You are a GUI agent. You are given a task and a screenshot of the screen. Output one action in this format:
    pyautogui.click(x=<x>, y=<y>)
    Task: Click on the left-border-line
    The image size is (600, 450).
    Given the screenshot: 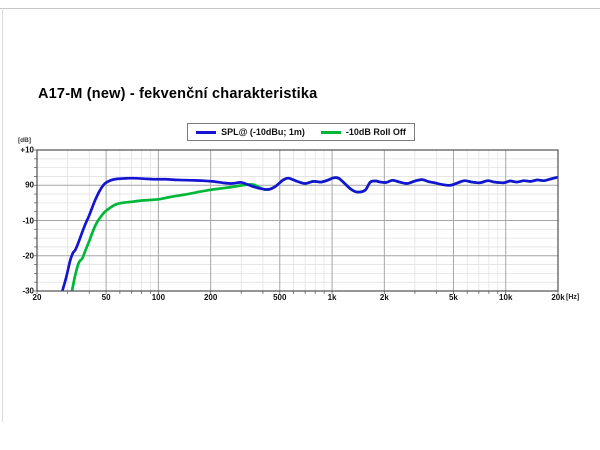 What is the action you would take?
    pyautogui.click(x=2, y=215)
    